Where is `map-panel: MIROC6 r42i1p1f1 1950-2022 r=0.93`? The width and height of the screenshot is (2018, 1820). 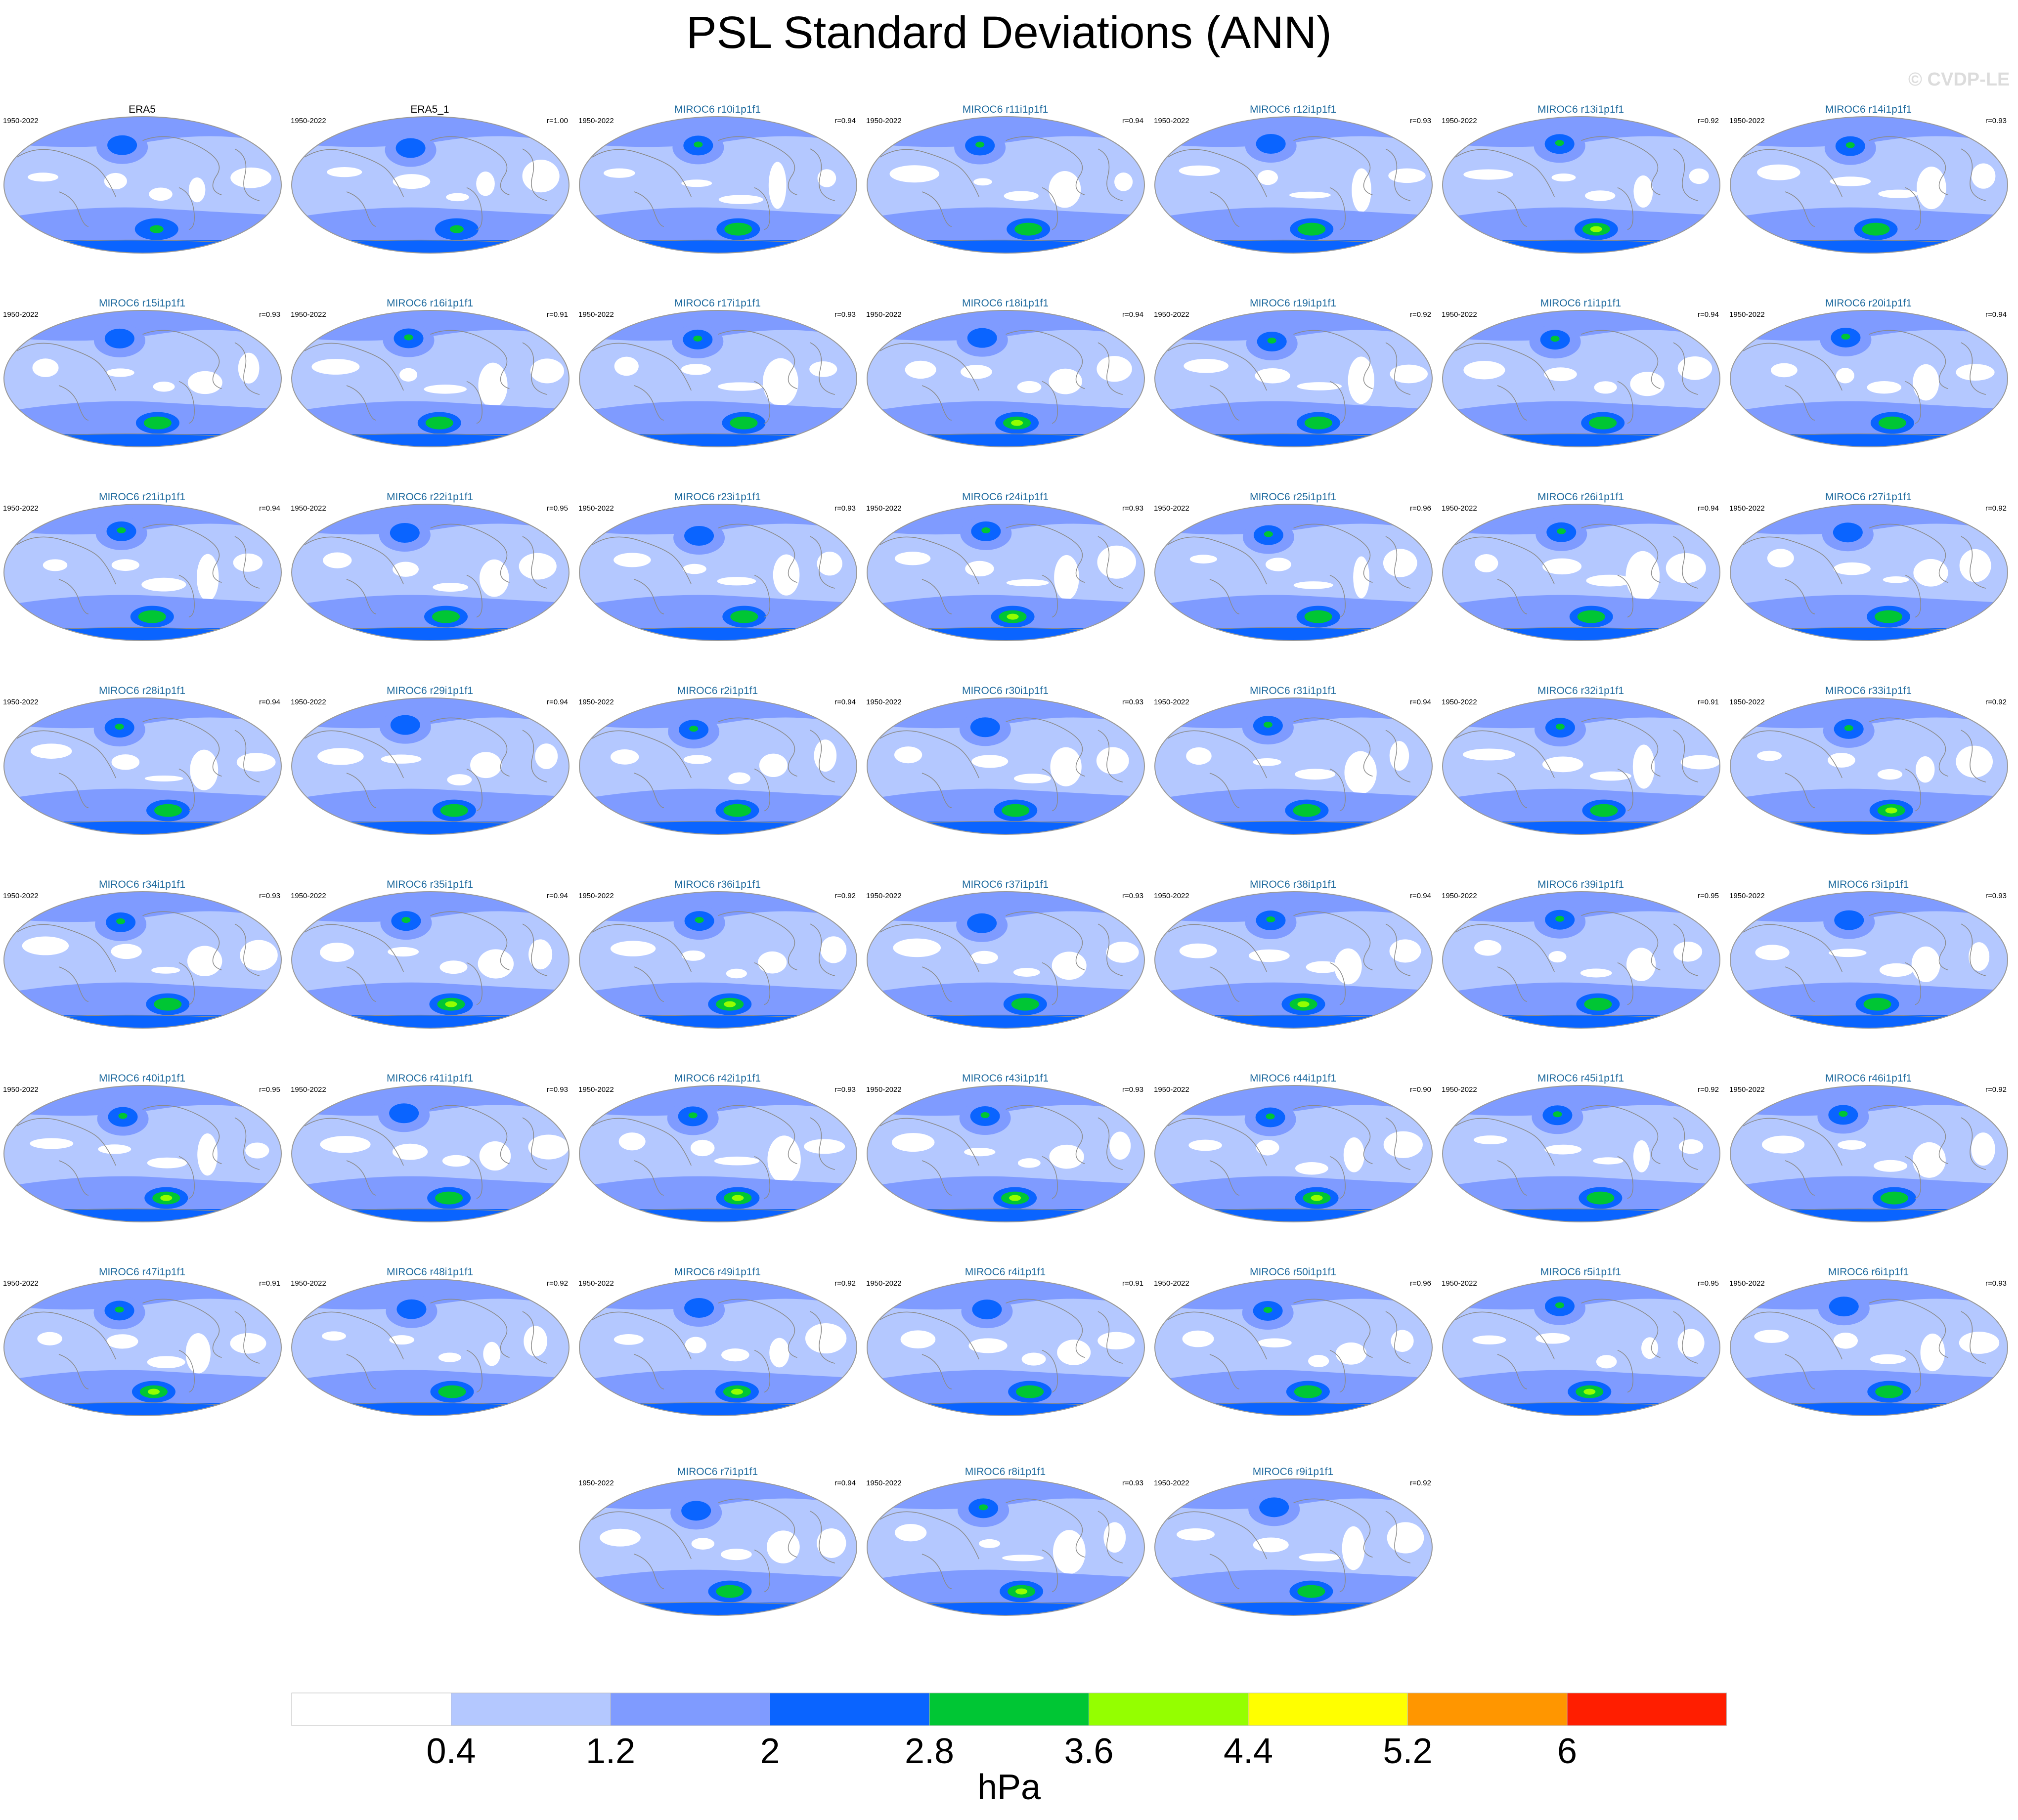
map-panel: MIROC6 r42i1p1f1 1950-2022 r=0.93 is located at coordinates (717, 1147).